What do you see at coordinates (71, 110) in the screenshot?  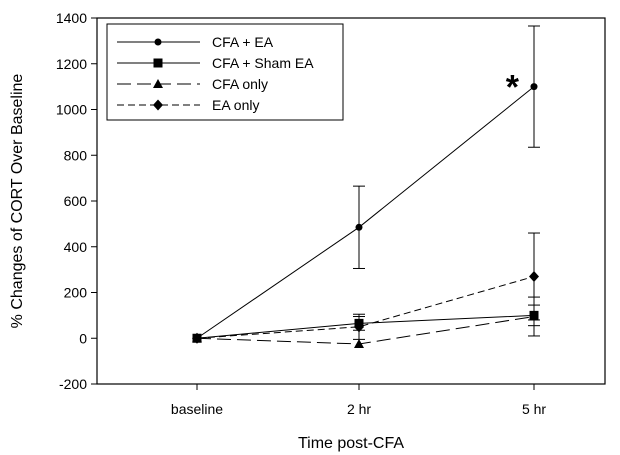 I see `y-tick-label: 1000` at bounding box center [71, 110].